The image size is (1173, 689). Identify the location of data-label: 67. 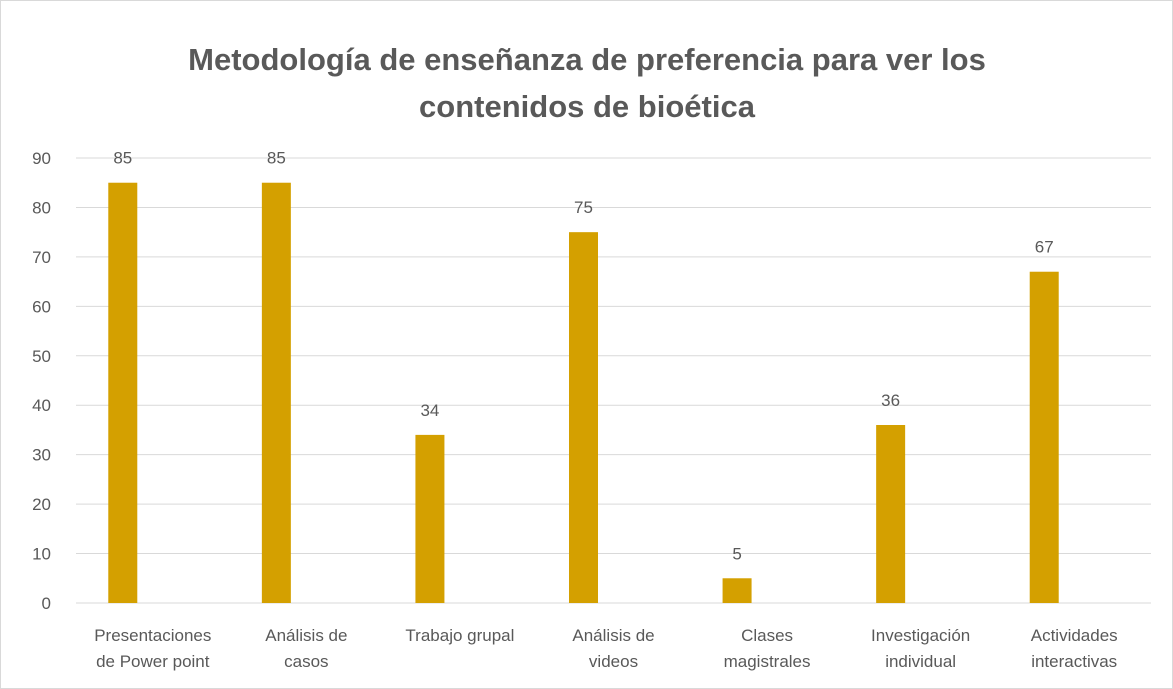
(1044, 247).